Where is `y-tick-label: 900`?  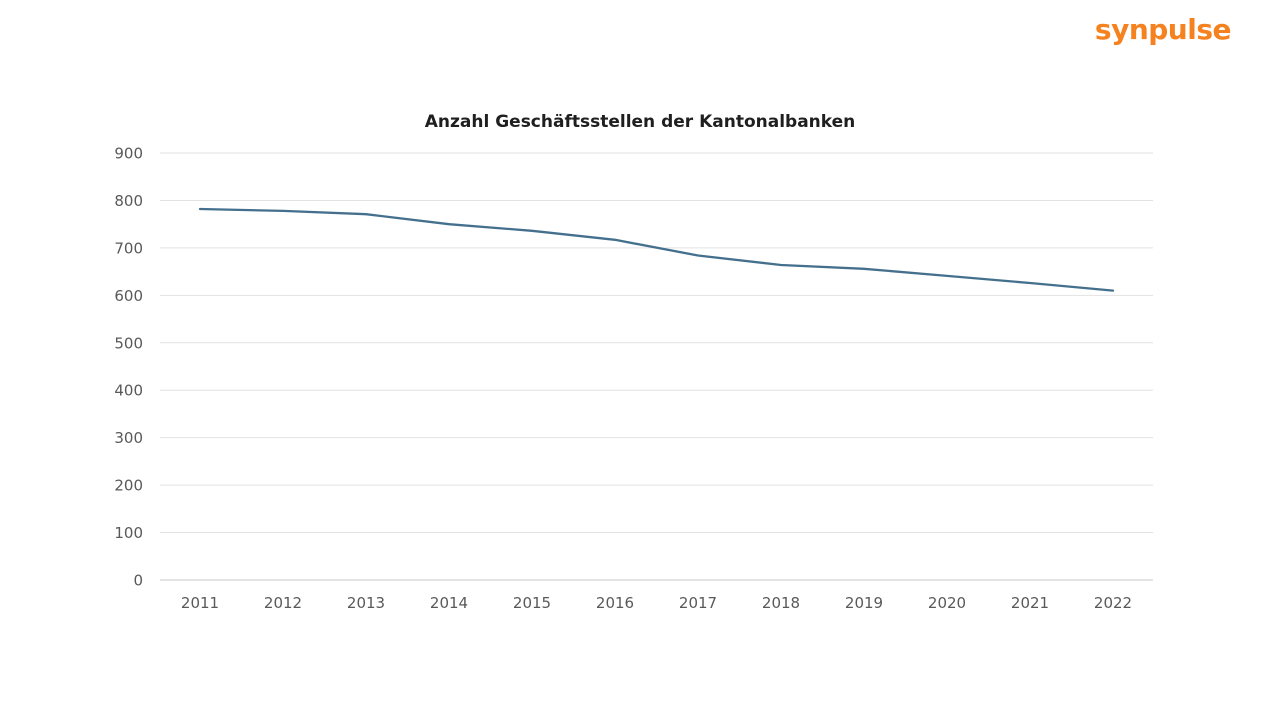
y-tick-label: 900 is located at coordinates (128, 154).